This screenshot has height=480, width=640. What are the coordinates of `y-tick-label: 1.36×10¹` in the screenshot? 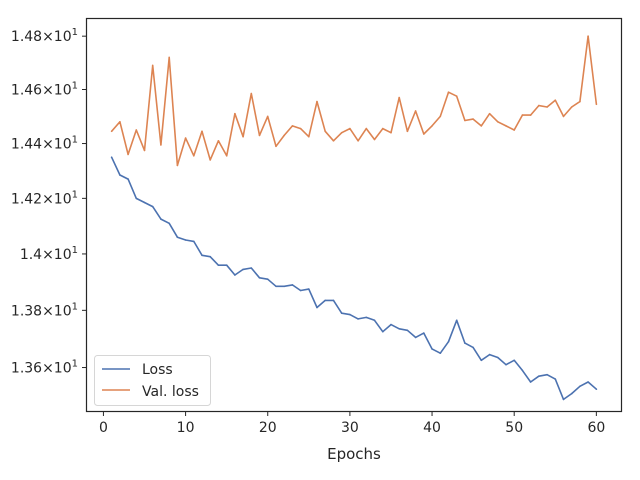 It's located at (44, 368).